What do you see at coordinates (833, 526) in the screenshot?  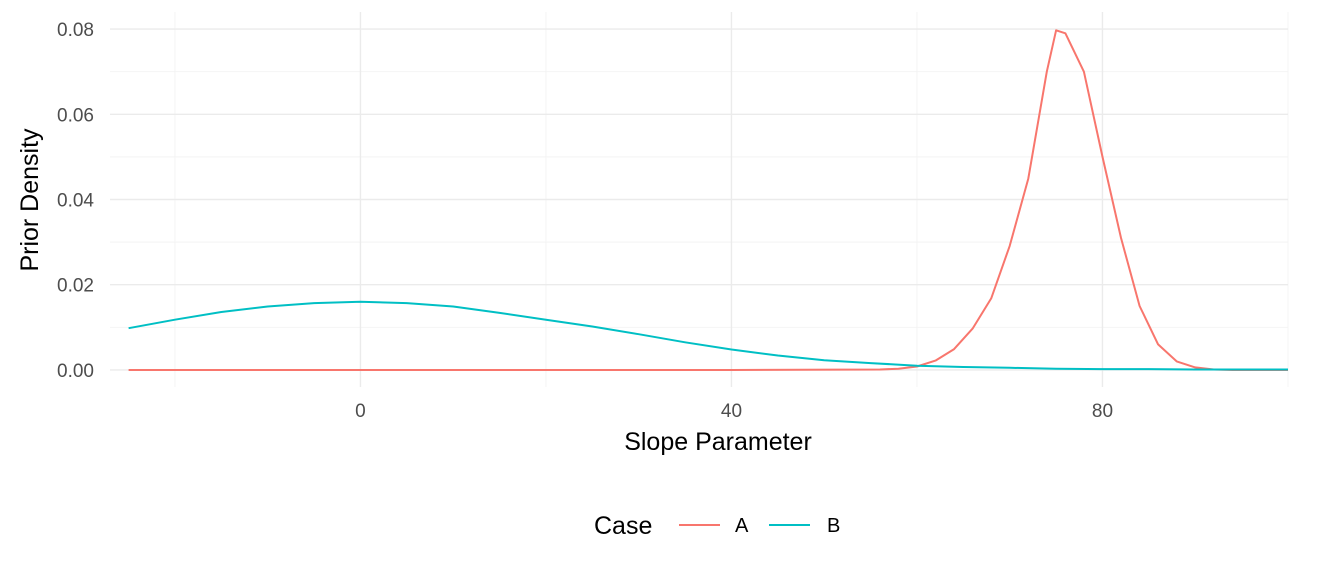 I see `legend-label-b: B` at bounding box center [833, 526].